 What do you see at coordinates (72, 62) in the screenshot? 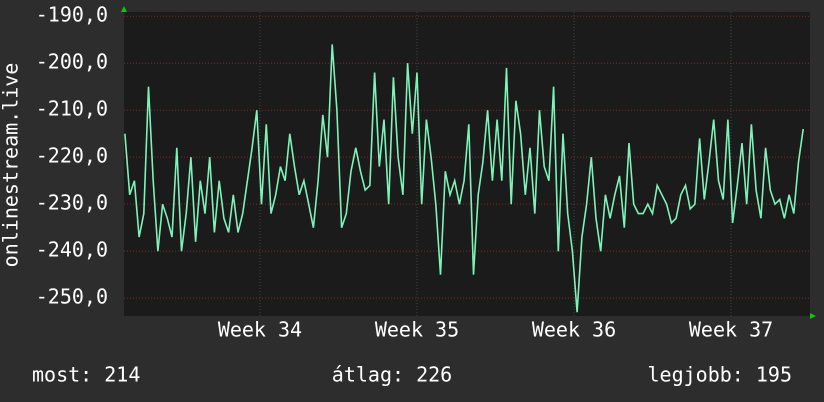
I see `y-tick-label: -200,0` at bounding box center [72, 62].